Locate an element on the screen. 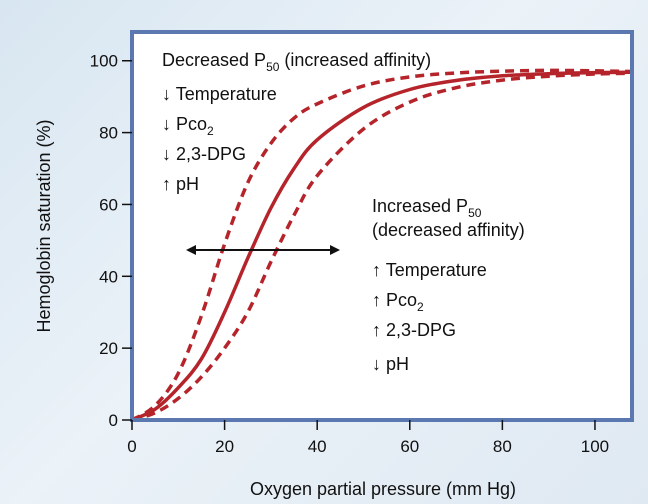 This screenshot has width=648, height=504. y-tick-label: 20 is located at coordinates (108, 348).